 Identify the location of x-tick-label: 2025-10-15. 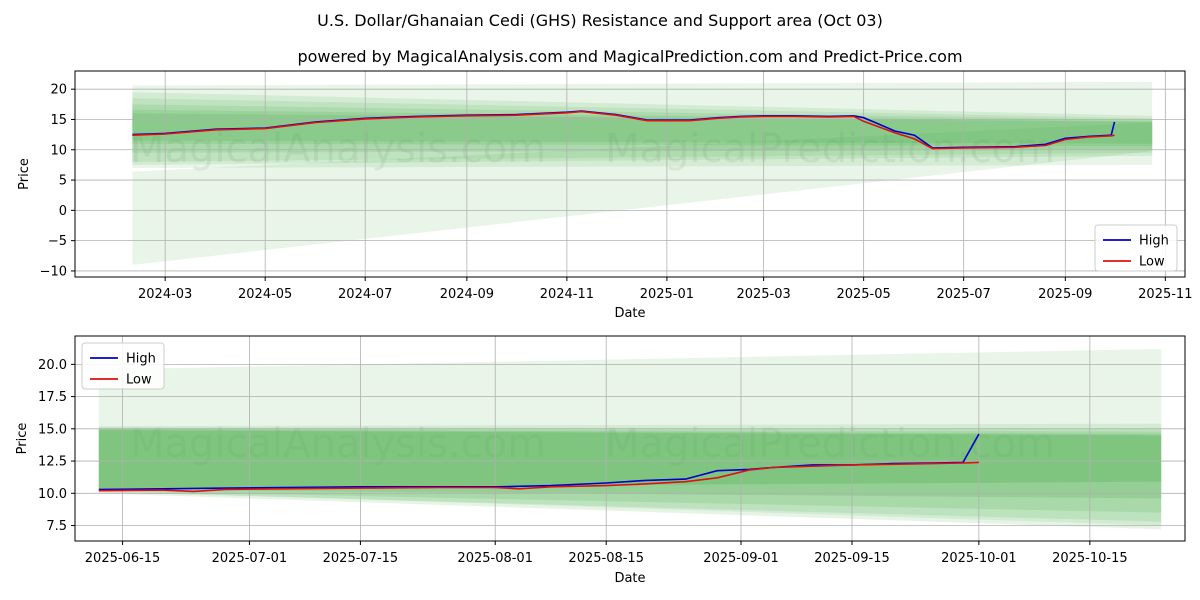
(1090, 558).